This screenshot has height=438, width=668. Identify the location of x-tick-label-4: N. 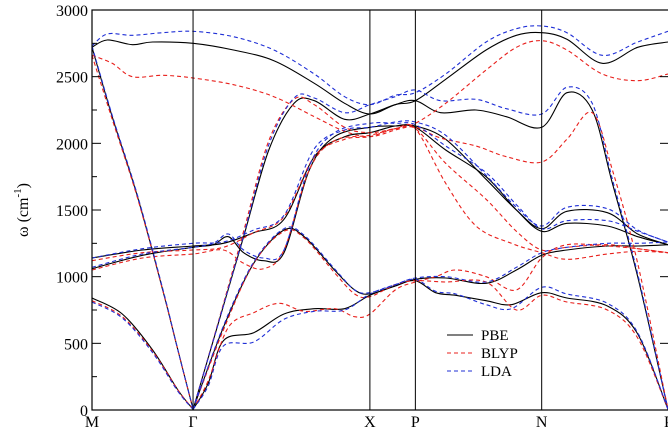
(542, 422).